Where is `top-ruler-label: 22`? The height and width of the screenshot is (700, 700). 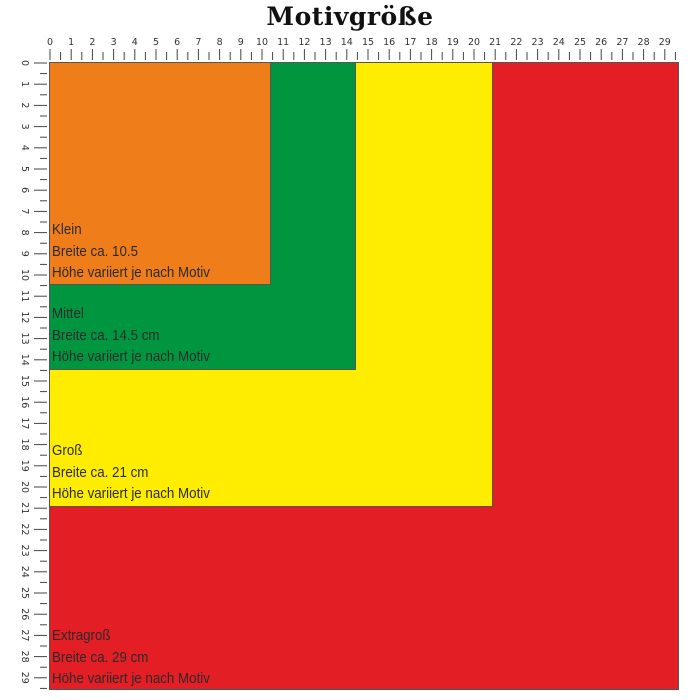
top-ruler-label: 22 is located at coordinates (516, 42).